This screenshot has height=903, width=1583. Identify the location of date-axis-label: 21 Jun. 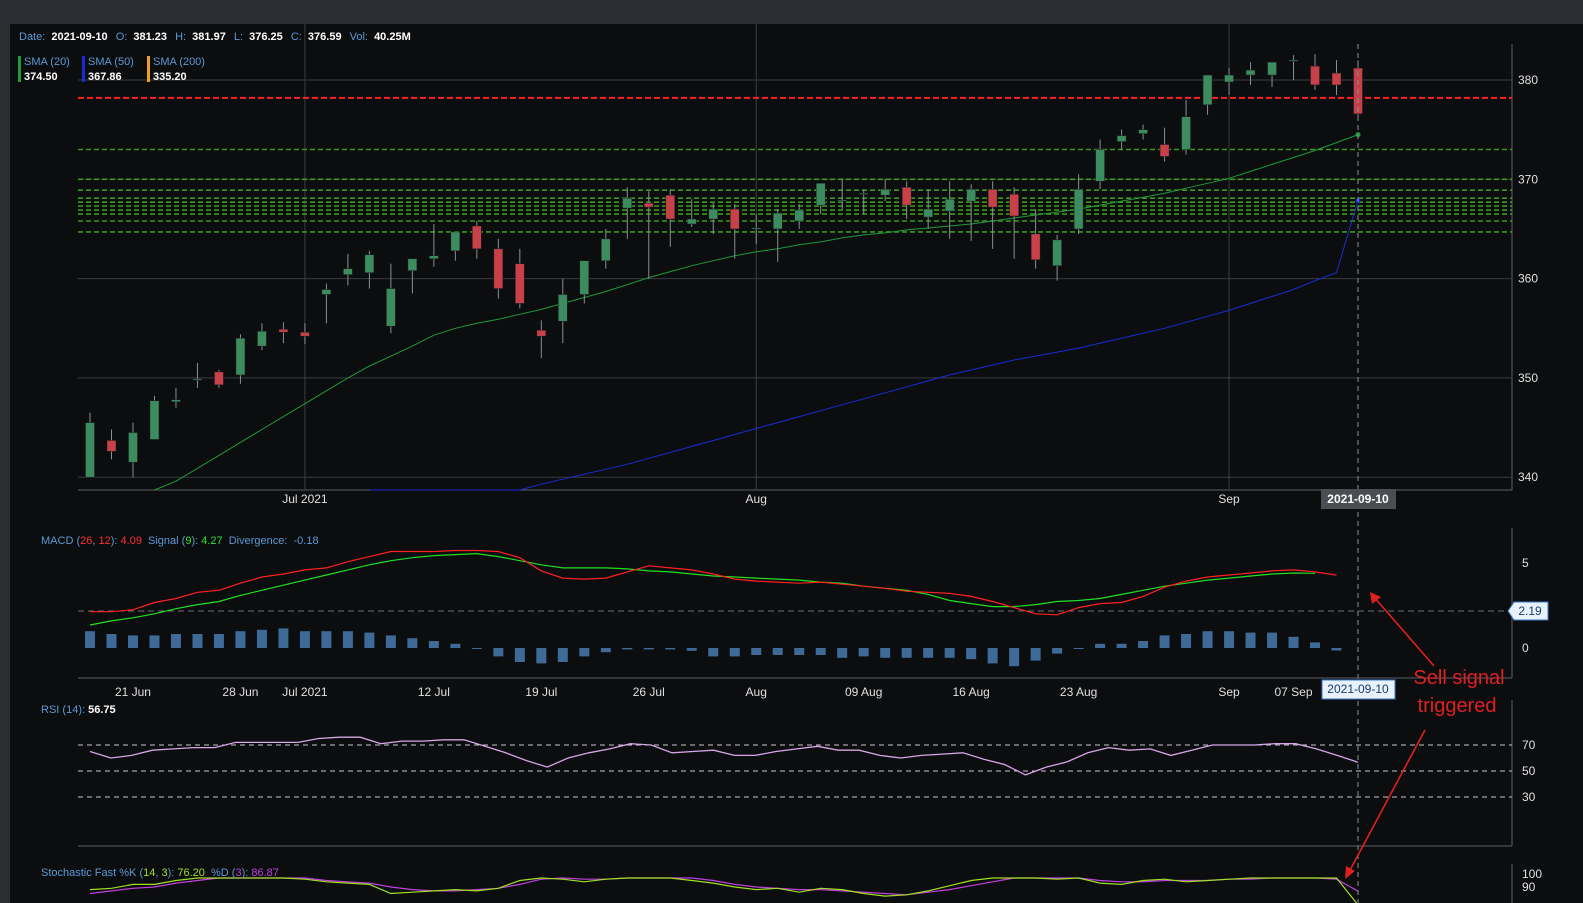
(133, 692).